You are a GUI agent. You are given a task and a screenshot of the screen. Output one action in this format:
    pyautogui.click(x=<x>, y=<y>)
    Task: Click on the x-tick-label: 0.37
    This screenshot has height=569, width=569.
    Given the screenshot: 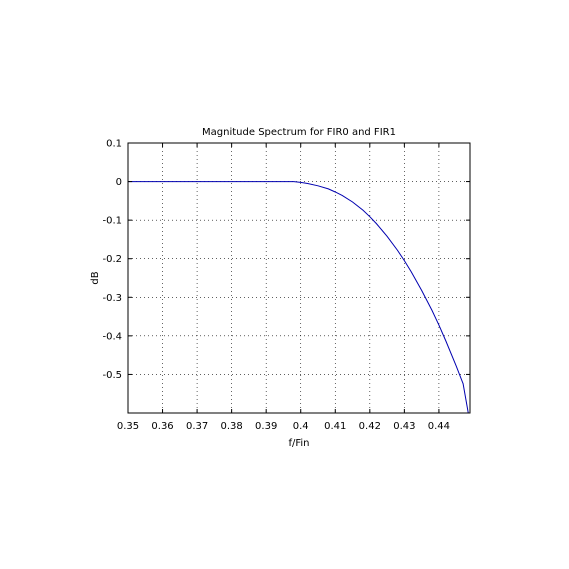 What is the action you would take?
    pyautogui.click(x=197, y=426)
    